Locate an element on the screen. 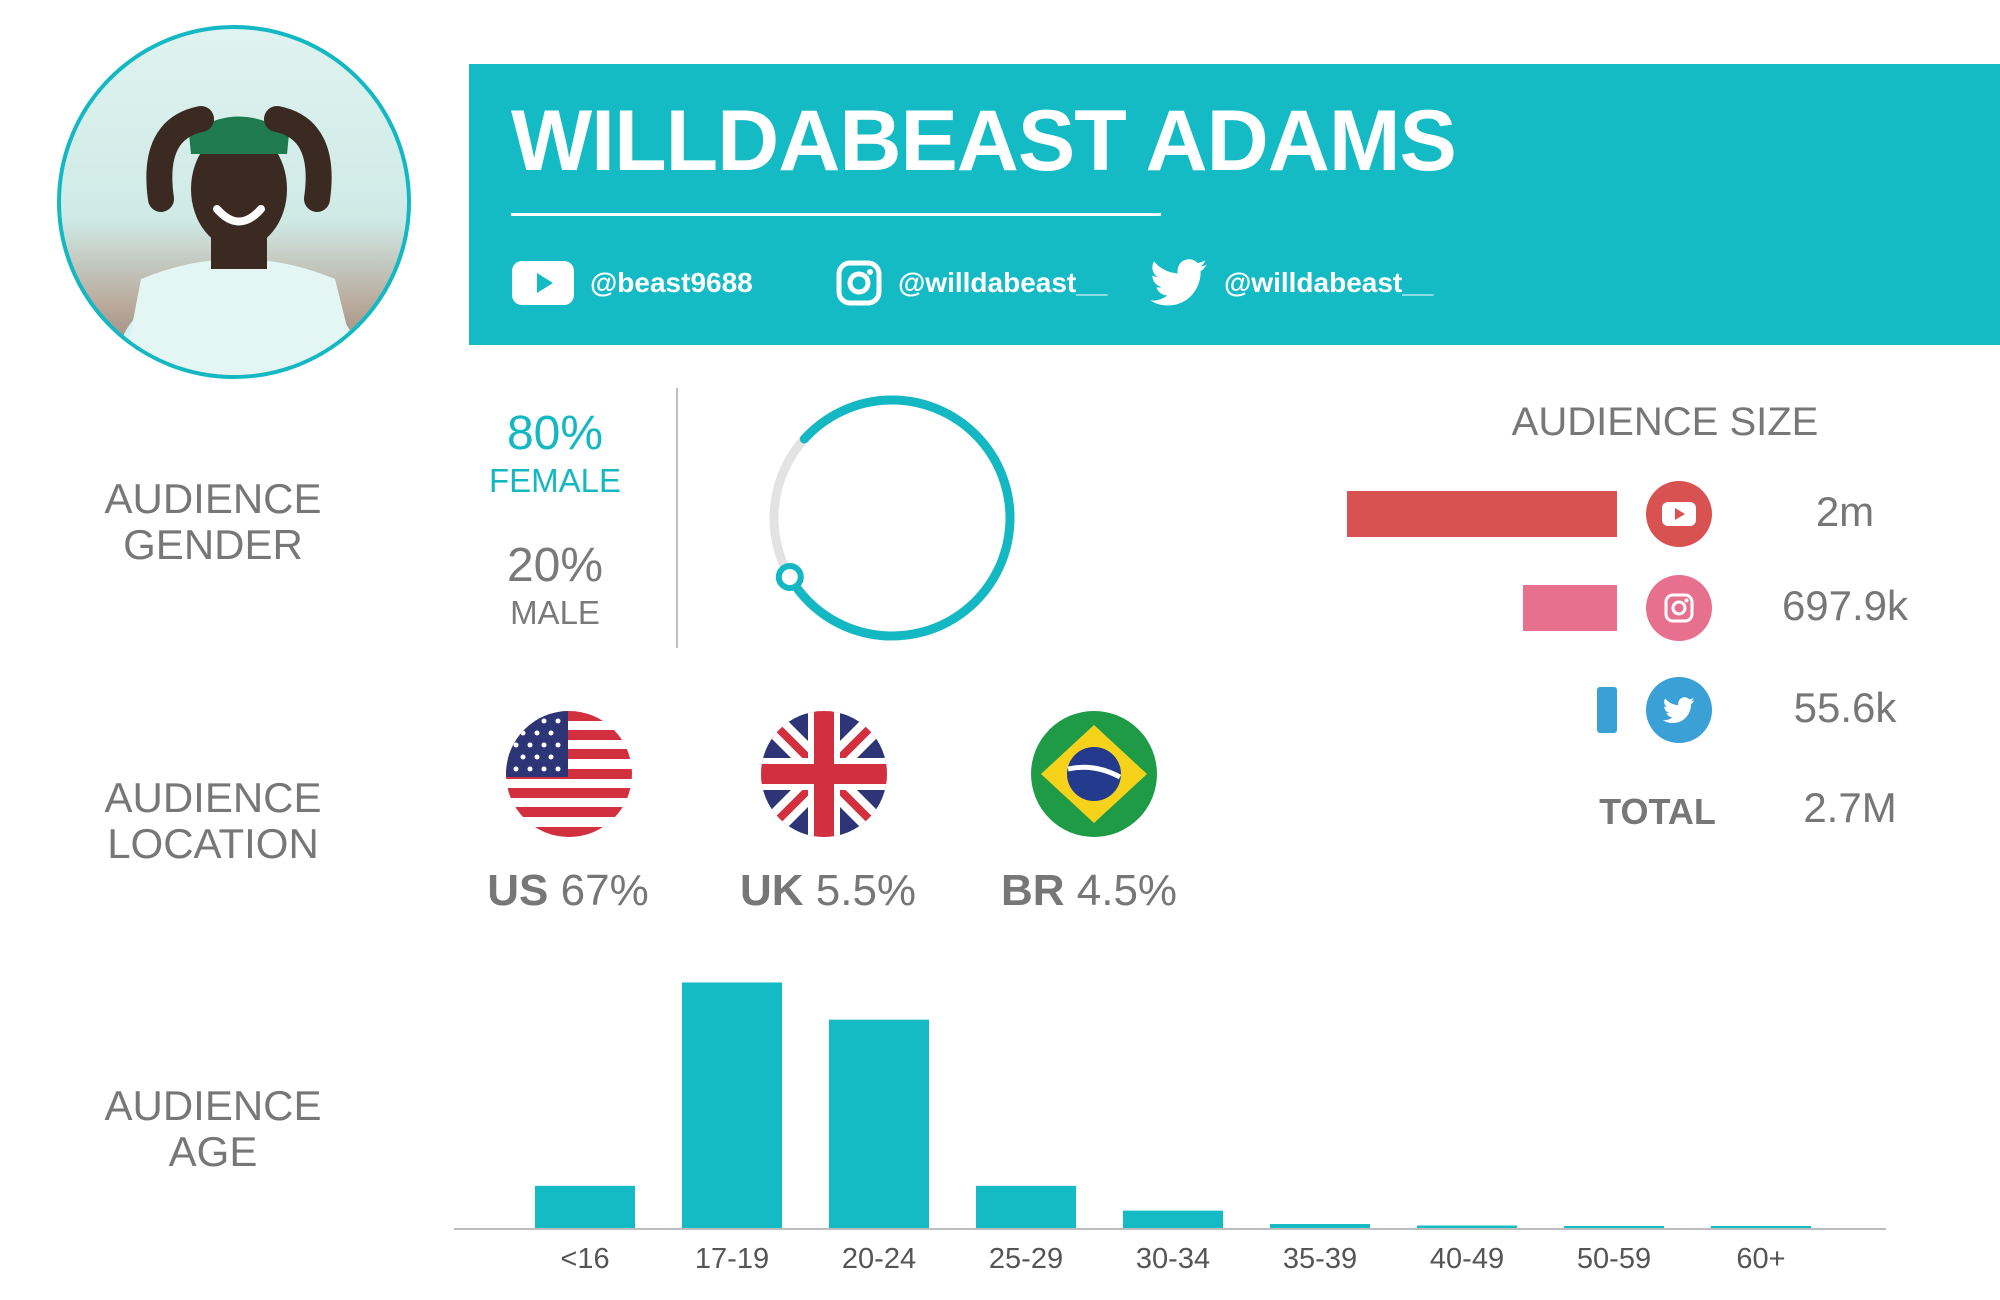 Image resolution: width=2000 pixels, height=1300 pixels. us-code: US is located at coordinates (518, 890).